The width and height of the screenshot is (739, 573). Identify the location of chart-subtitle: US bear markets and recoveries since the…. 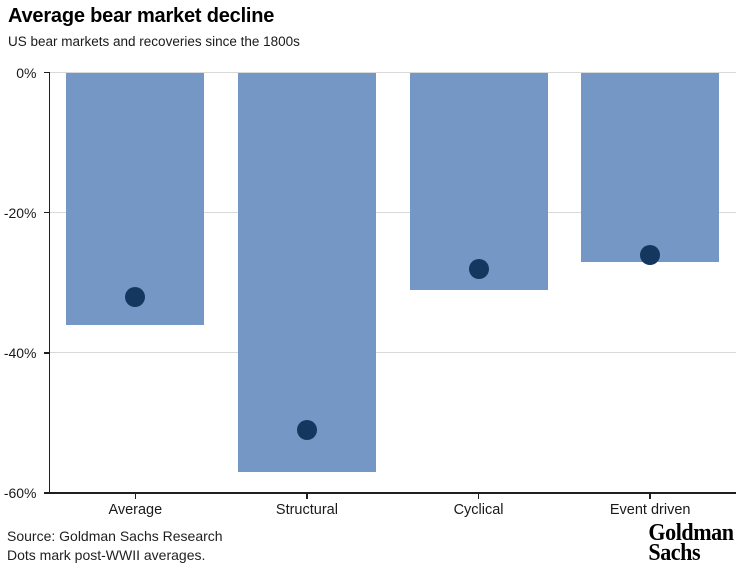
(154, 41).